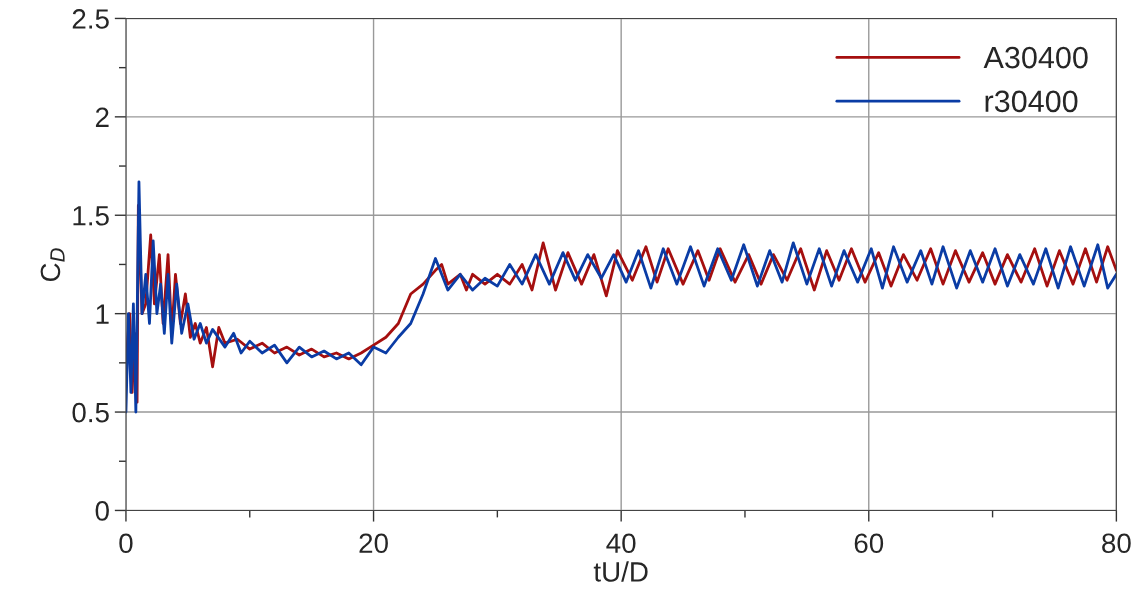 The image size is (1145, 615). What do you see at coordinates (1031, 101) in the screenshot?
I see `legend-label: r30400` at bounding box center [1031, 101].